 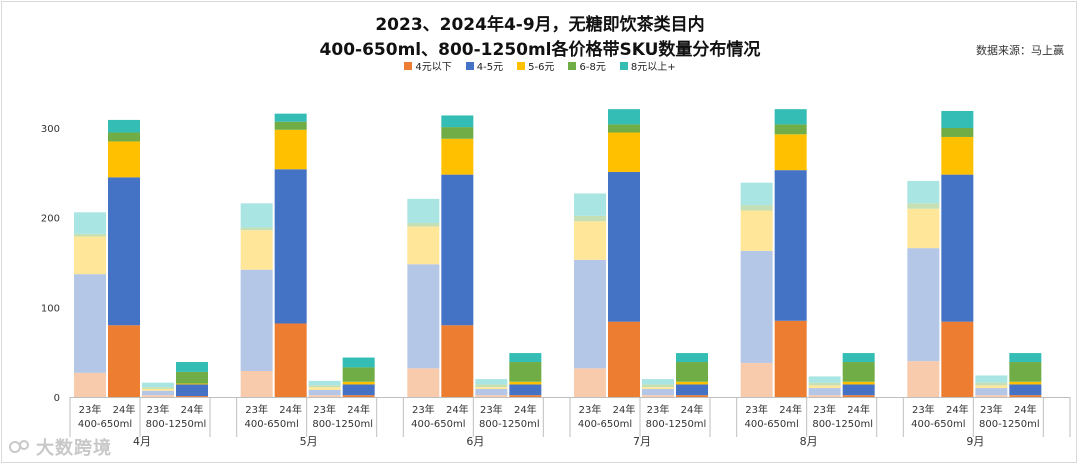 What do you see at coordinates (975, 441) in the screenshot?
I see `x-tick-month-label: 9月` at bounding box center [975, 441].